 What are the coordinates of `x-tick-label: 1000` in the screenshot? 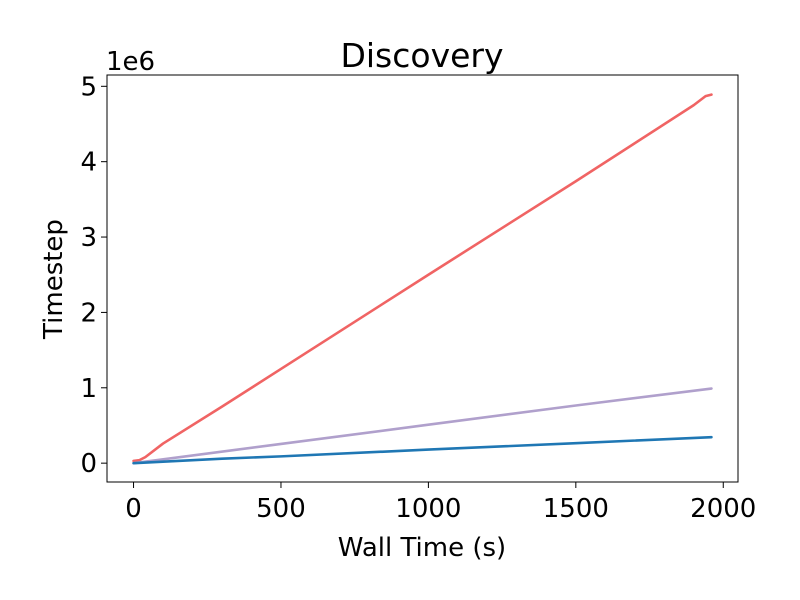 It's located at (428, 509).